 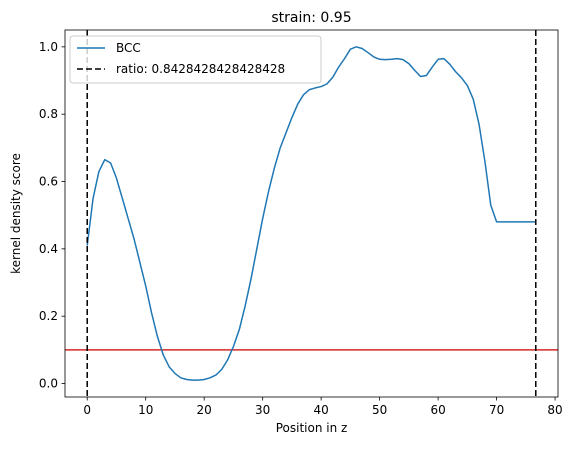 What do you see at coordinates (321, 410) in the screenshot?
I see `x-tick-label: 40` at bounding box center [321, 410].